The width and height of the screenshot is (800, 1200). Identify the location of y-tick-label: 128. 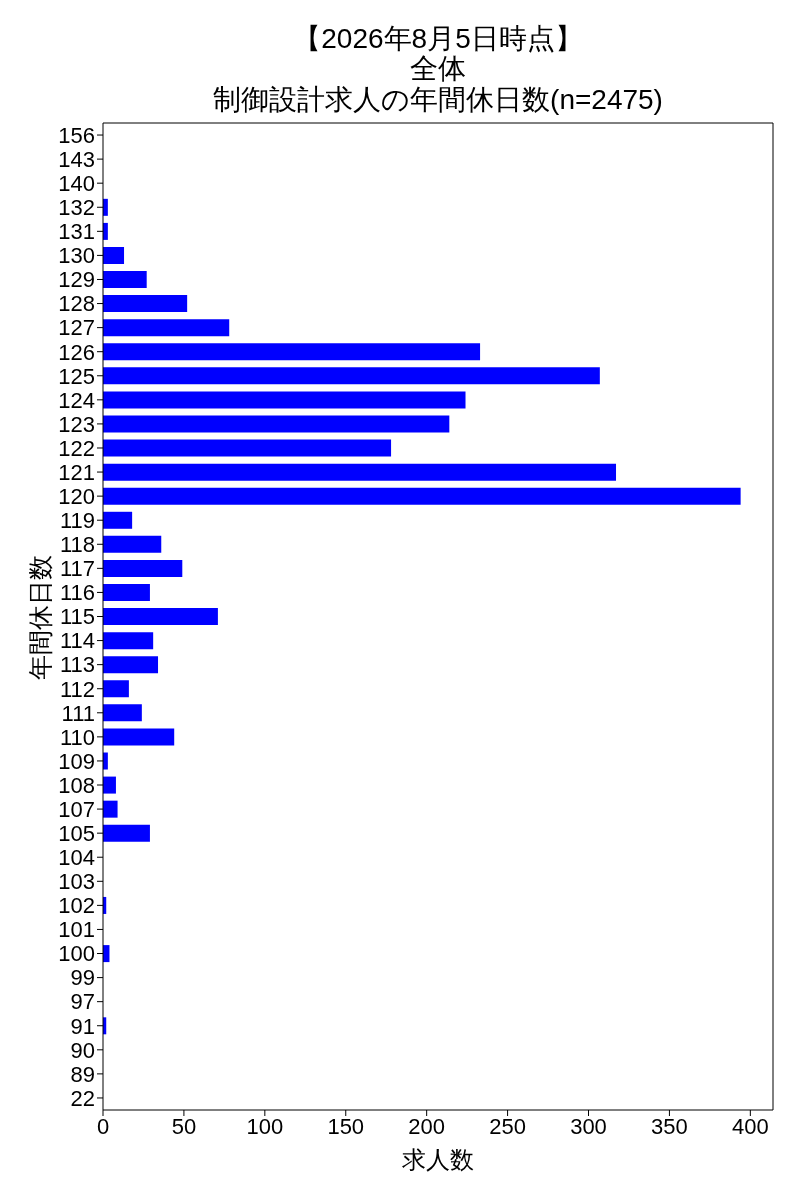
(76, 304).